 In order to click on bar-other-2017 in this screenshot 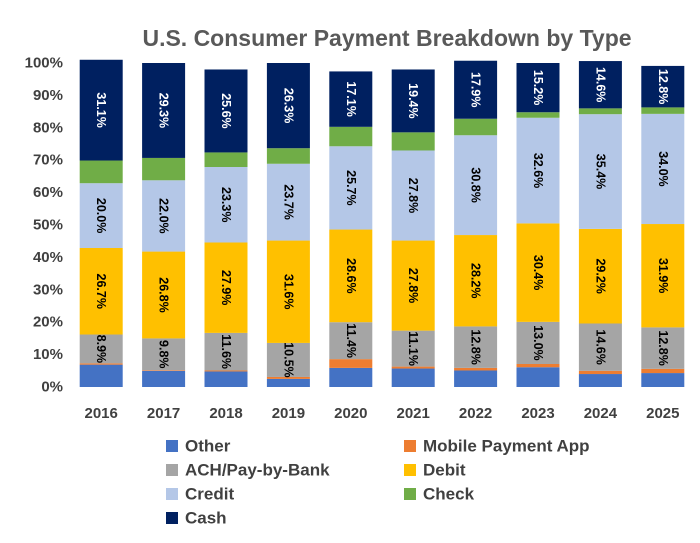, I will do `click(164, 378)`.